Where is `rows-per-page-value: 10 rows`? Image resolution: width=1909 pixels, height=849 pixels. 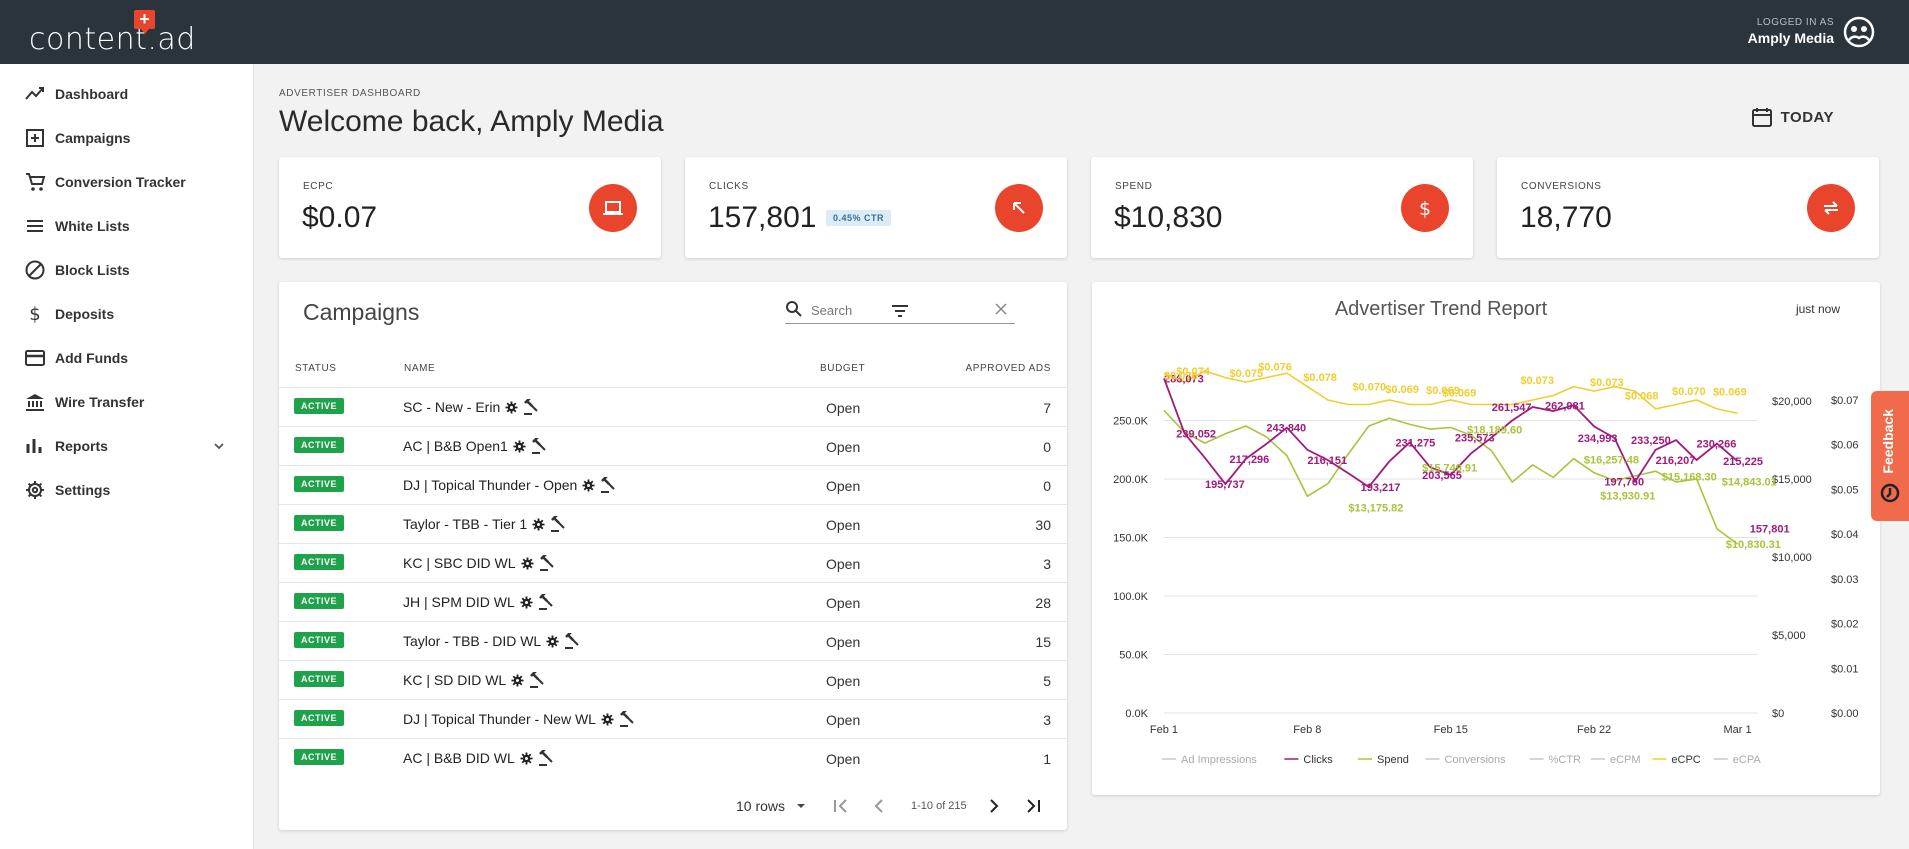
rows-per-page-value: 10 rows is located at coordinates (761, 806).